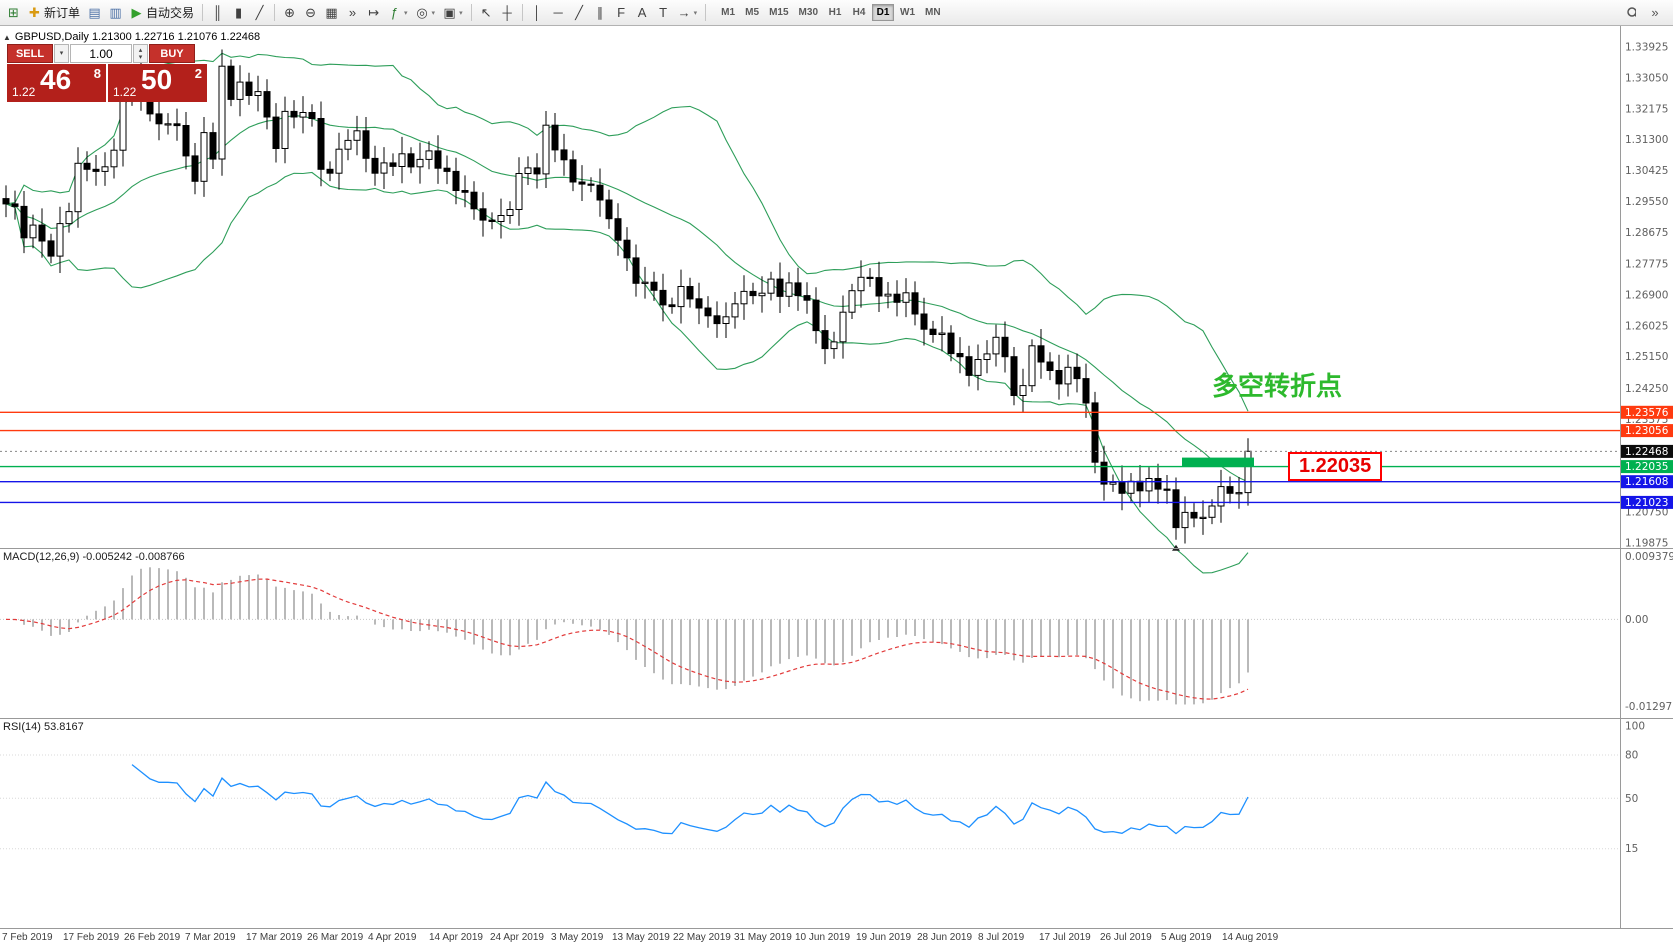  I want to click on cursor-button: ↖, so click(486, 12).